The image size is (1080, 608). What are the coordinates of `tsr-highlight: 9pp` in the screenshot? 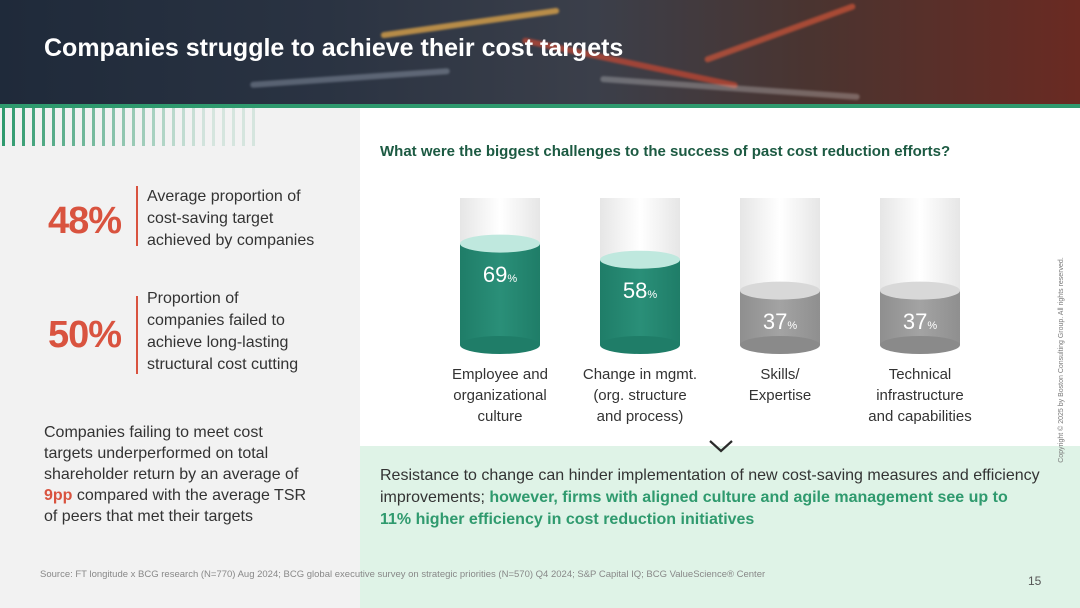 It's located at (58, 495).